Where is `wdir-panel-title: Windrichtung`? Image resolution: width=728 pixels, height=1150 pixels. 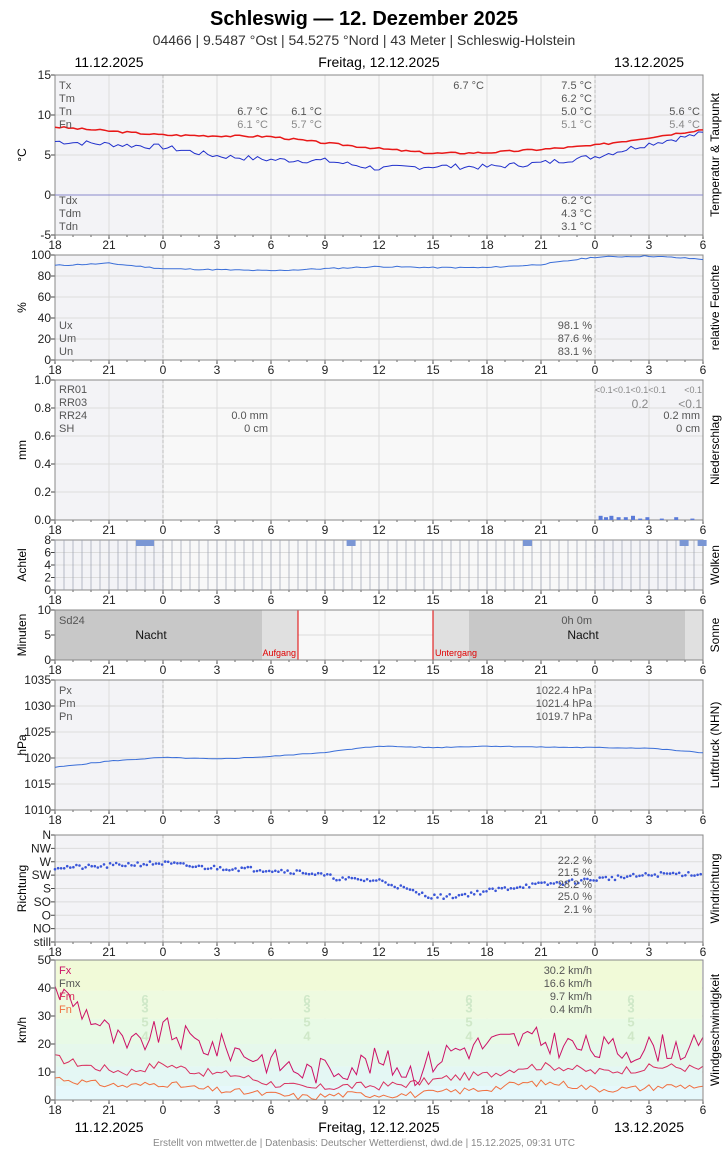 wdir-panel-title: Windrichtung is located at coordinates (715, 888).